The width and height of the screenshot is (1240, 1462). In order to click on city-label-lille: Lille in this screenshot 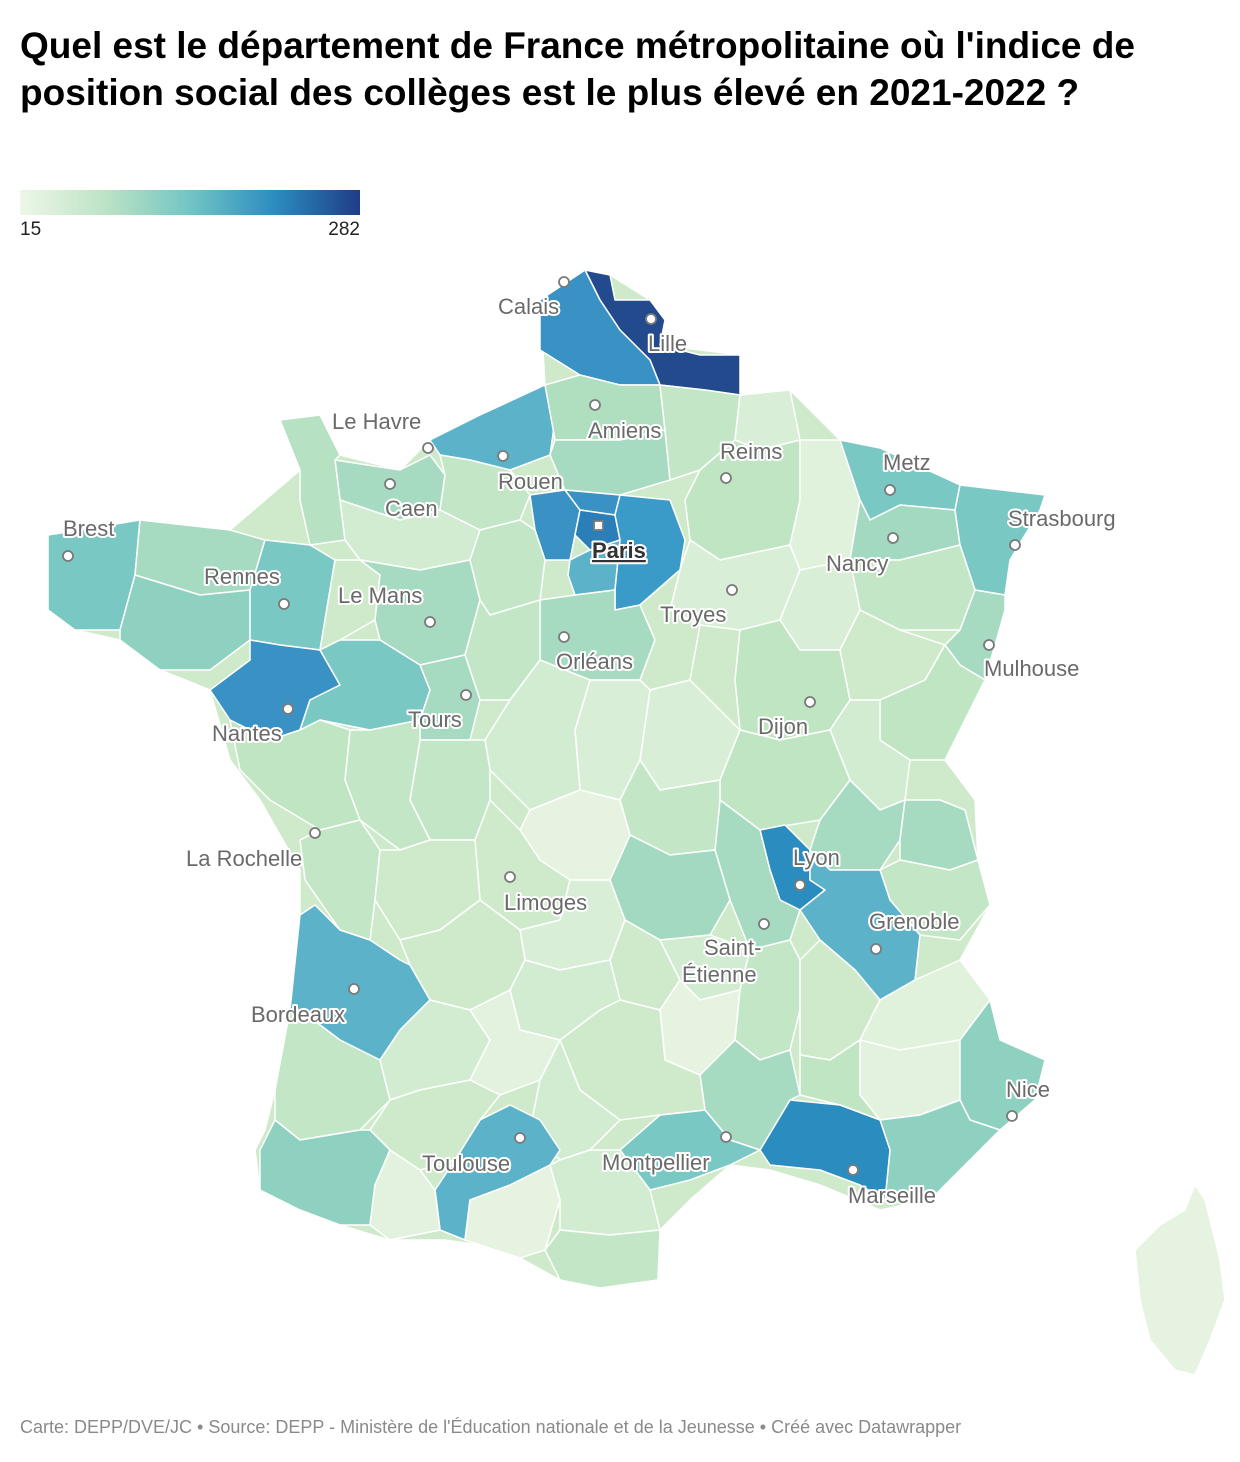, I will do `click(667, 343)`.